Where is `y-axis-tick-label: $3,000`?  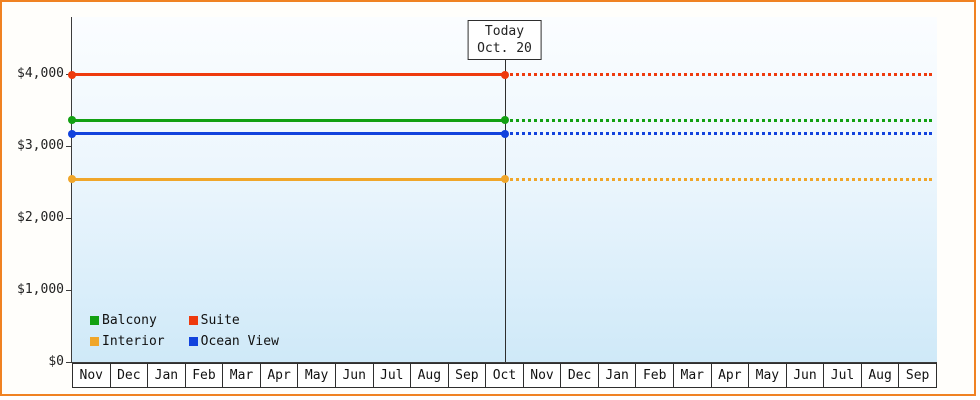 y-axis-tick-label: $3,000 is located at coordinates (40, 145).